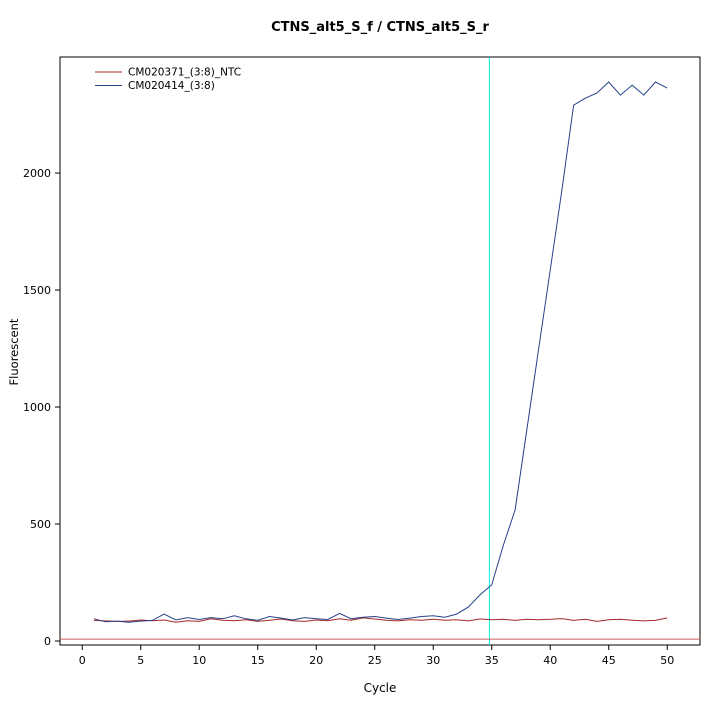 The image size is (720, 720). Describe the element at coordinates (40, 524) in the screenshot. I see `y-tick-label: 500` at that location.